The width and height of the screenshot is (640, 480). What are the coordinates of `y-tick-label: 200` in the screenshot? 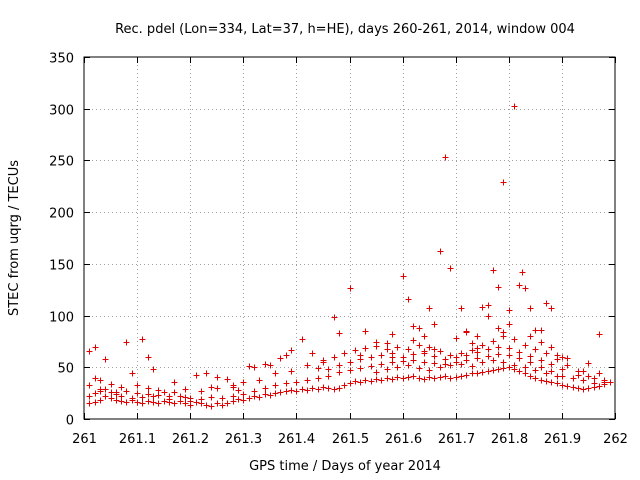 It's located at (61, 214).